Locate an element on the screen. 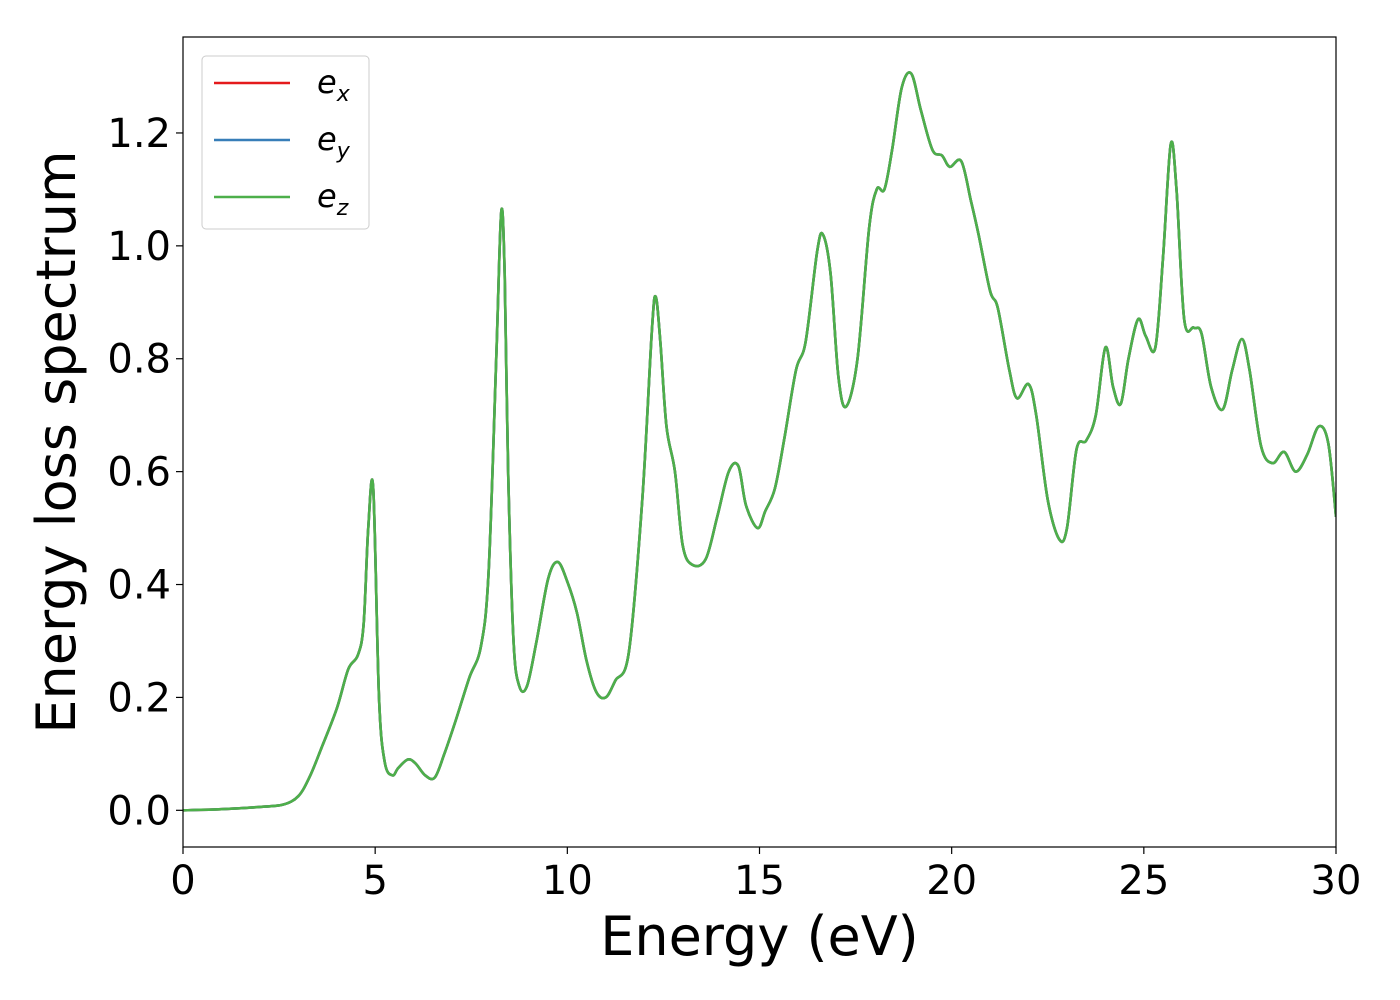 This screenshot has width=1400, height=1000. legend: ex ey ez is located at coordinates (285, 142).